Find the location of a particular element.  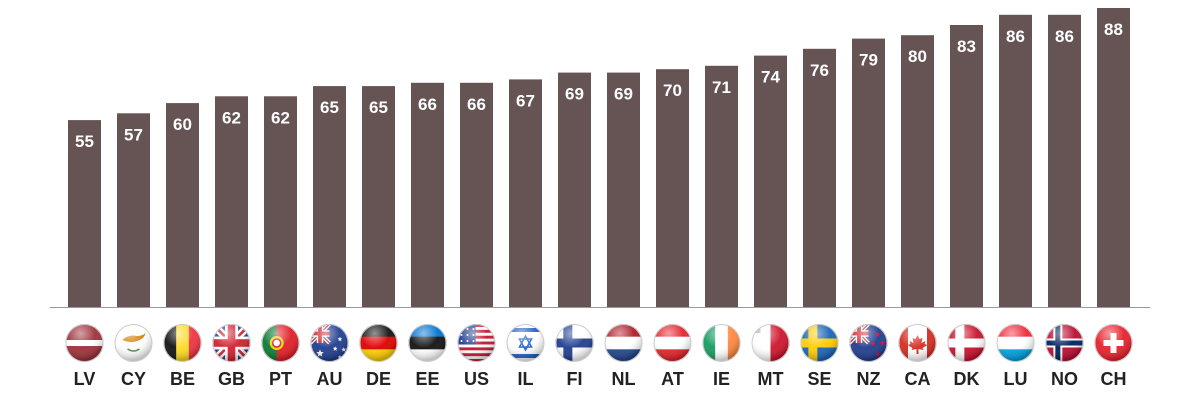

category-label-us: US is located at coordinates (476, 379).